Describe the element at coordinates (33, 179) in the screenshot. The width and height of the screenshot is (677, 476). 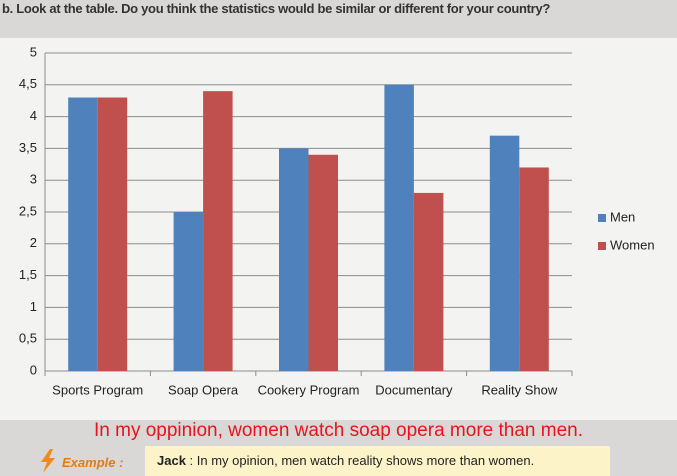
I see `y-tick-label: 3` at that location.